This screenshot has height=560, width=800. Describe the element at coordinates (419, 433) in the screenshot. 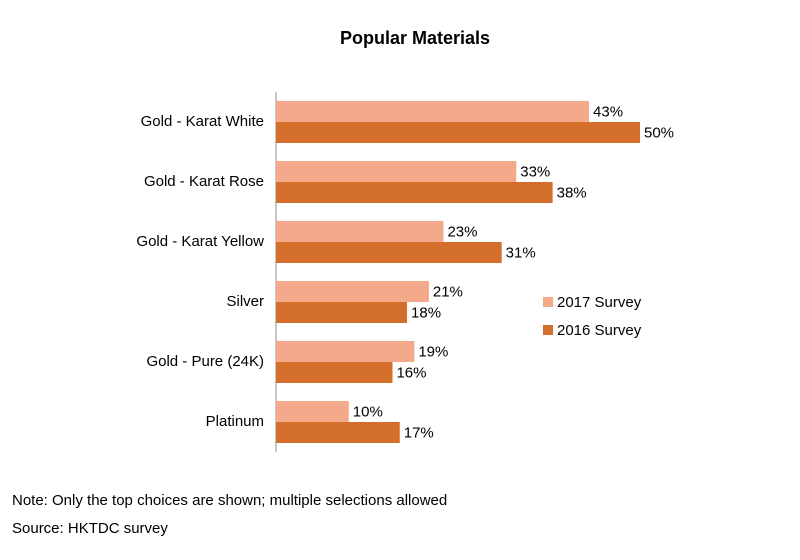

I see `data-label: 17%` at that location.